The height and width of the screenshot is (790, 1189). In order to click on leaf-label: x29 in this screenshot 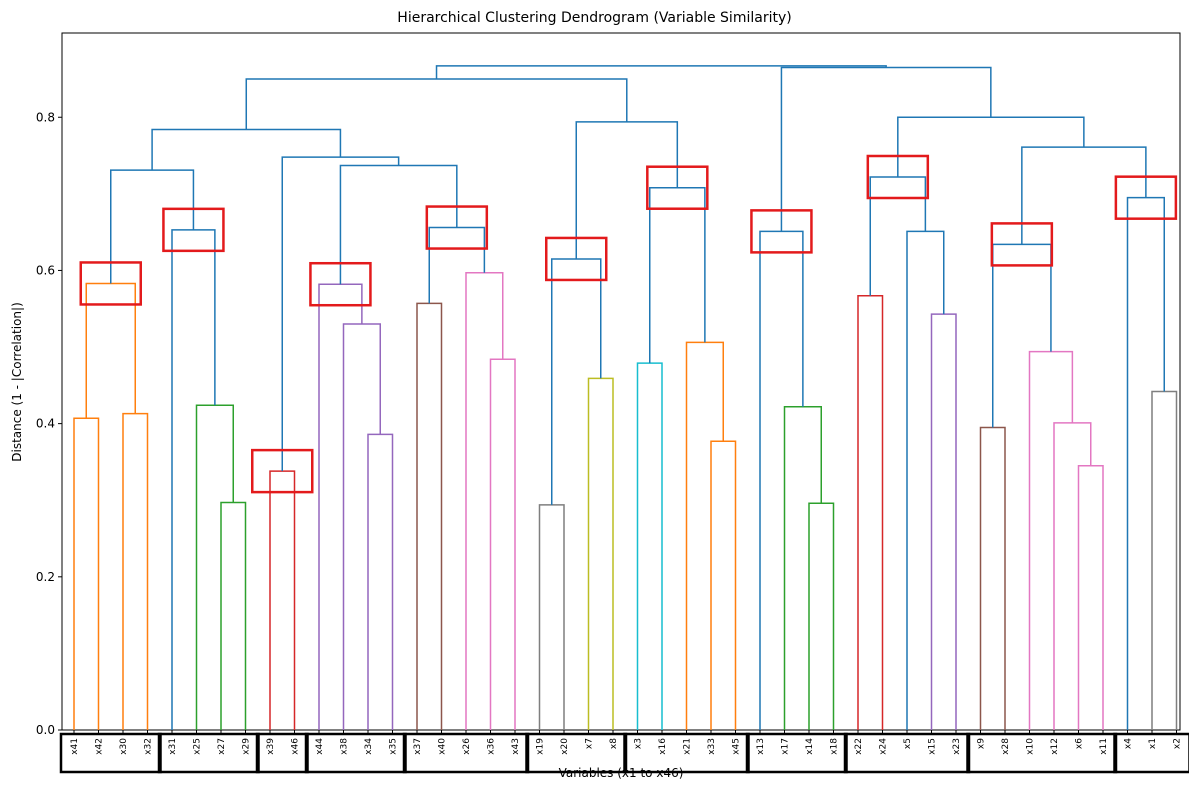, I will do `click(247, 746)`.